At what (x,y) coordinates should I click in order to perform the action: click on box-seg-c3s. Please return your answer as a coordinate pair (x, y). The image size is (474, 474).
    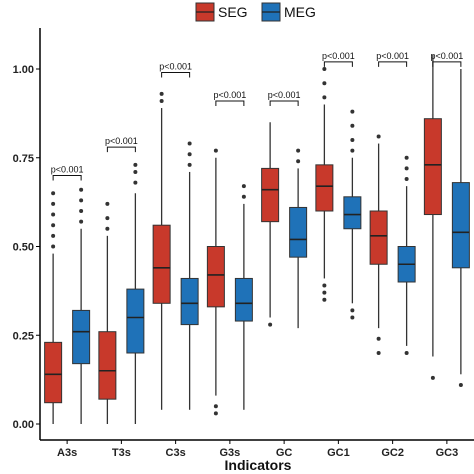
    Looking at the image, I should click on (161, 259).